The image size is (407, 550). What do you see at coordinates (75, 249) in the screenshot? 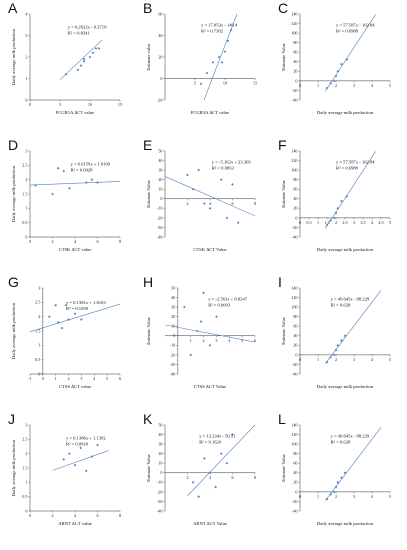
I see `x-axis-label: CTSK ΔCT value` at bounding box center [75, 249].